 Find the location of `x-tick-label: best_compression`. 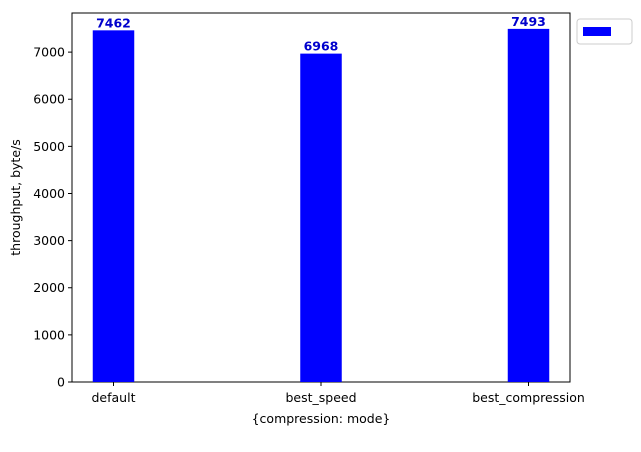

x-tick-label: best_compression is located at coordinates (528, 397).